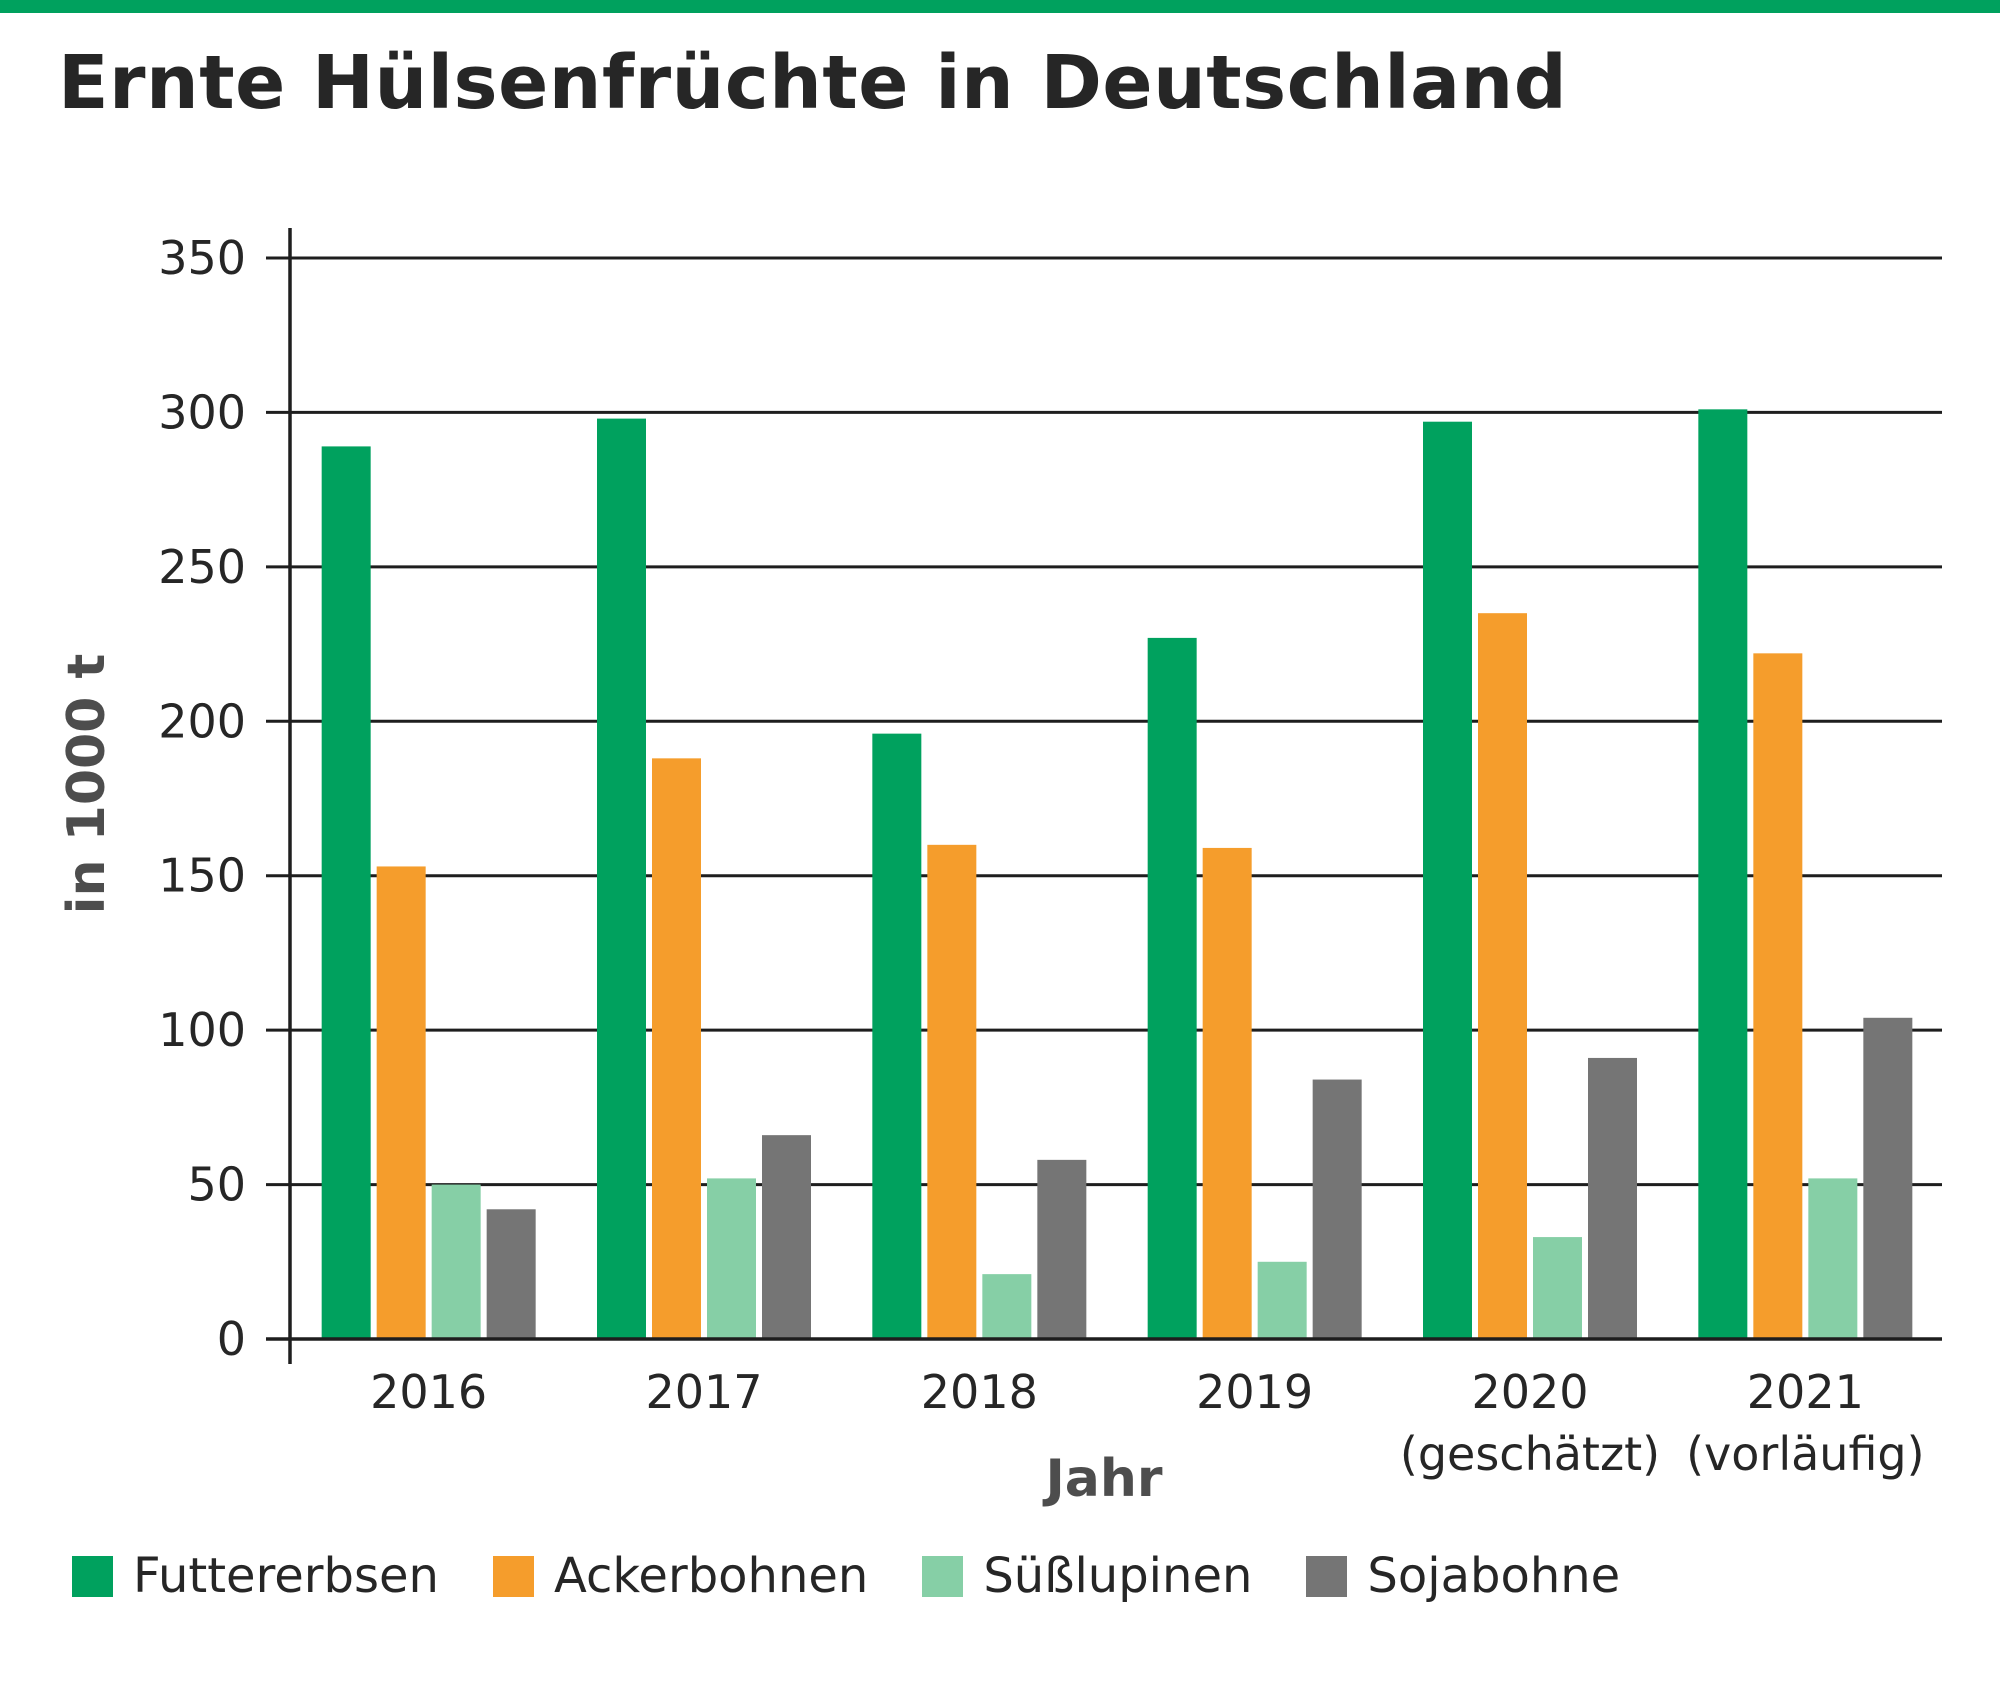 The height and width of the screenshot is (1681, 2000). I want to click on x-tick-label: 2021, so click(1805, 1392).